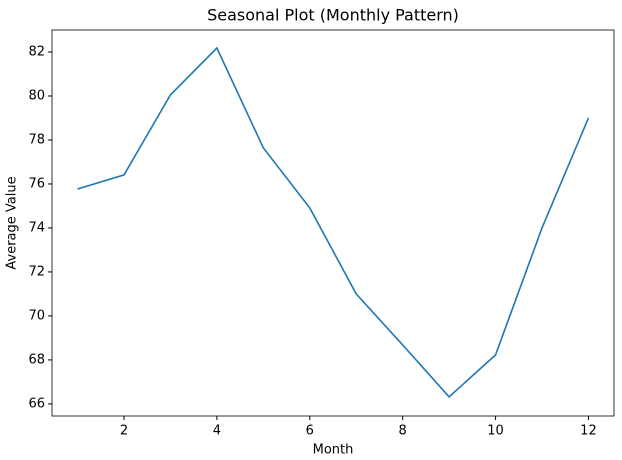  What do you see at coordinates (124, 431) in the screenshot?
I see `x-tick-label: 2` at bounding box center [124, 431].